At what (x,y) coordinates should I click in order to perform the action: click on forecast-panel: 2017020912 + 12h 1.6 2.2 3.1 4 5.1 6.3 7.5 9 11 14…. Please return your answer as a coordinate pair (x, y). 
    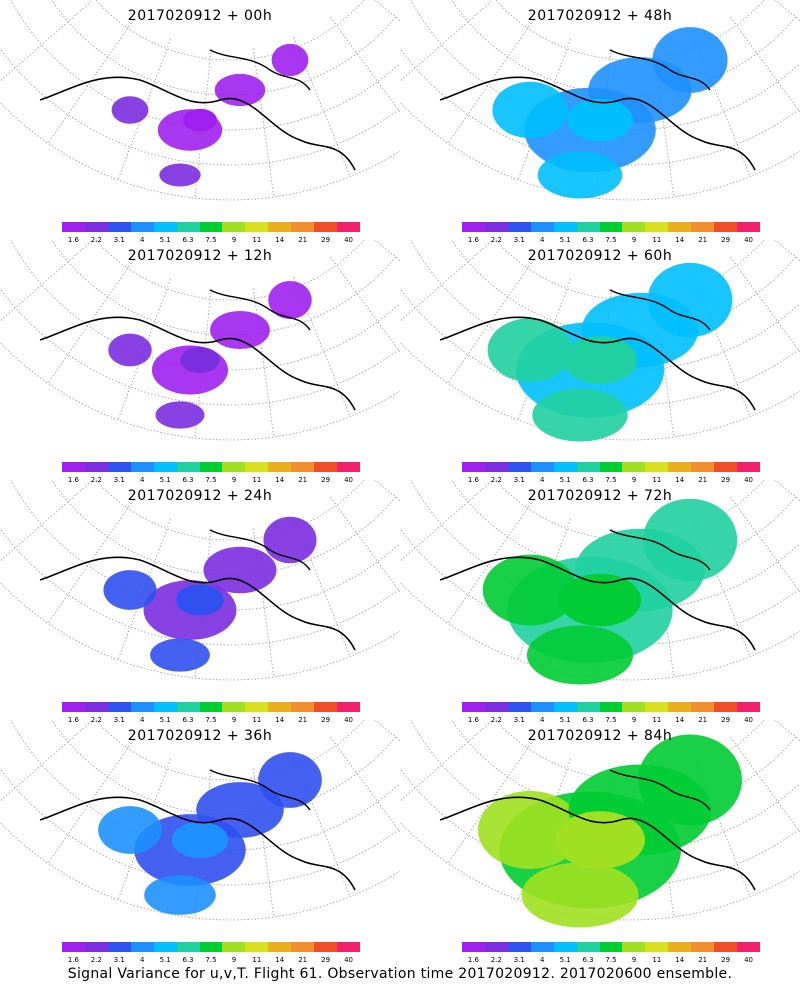
    Looking at the image, I should click on (200, 363).